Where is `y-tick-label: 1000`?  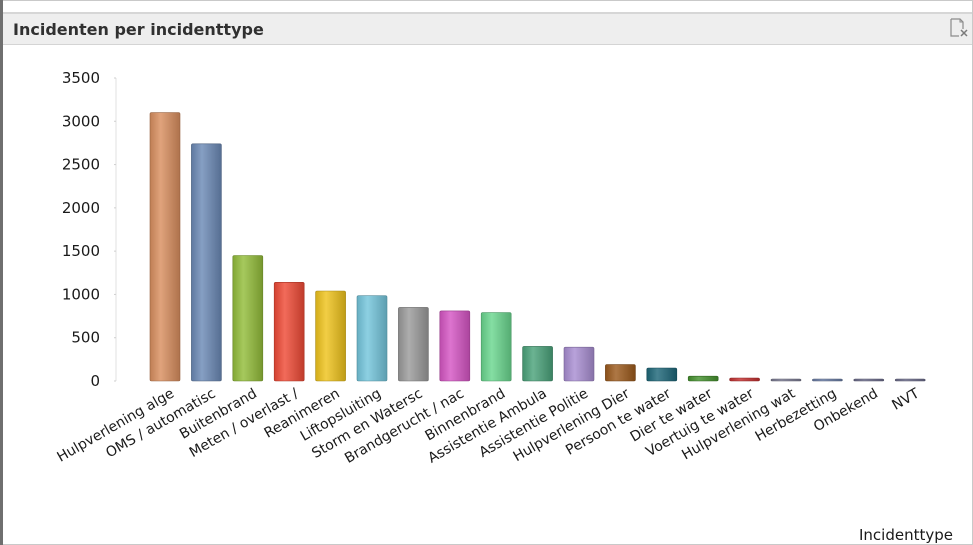
y-tick-label: 1000 is located at coordinates (81, 294).